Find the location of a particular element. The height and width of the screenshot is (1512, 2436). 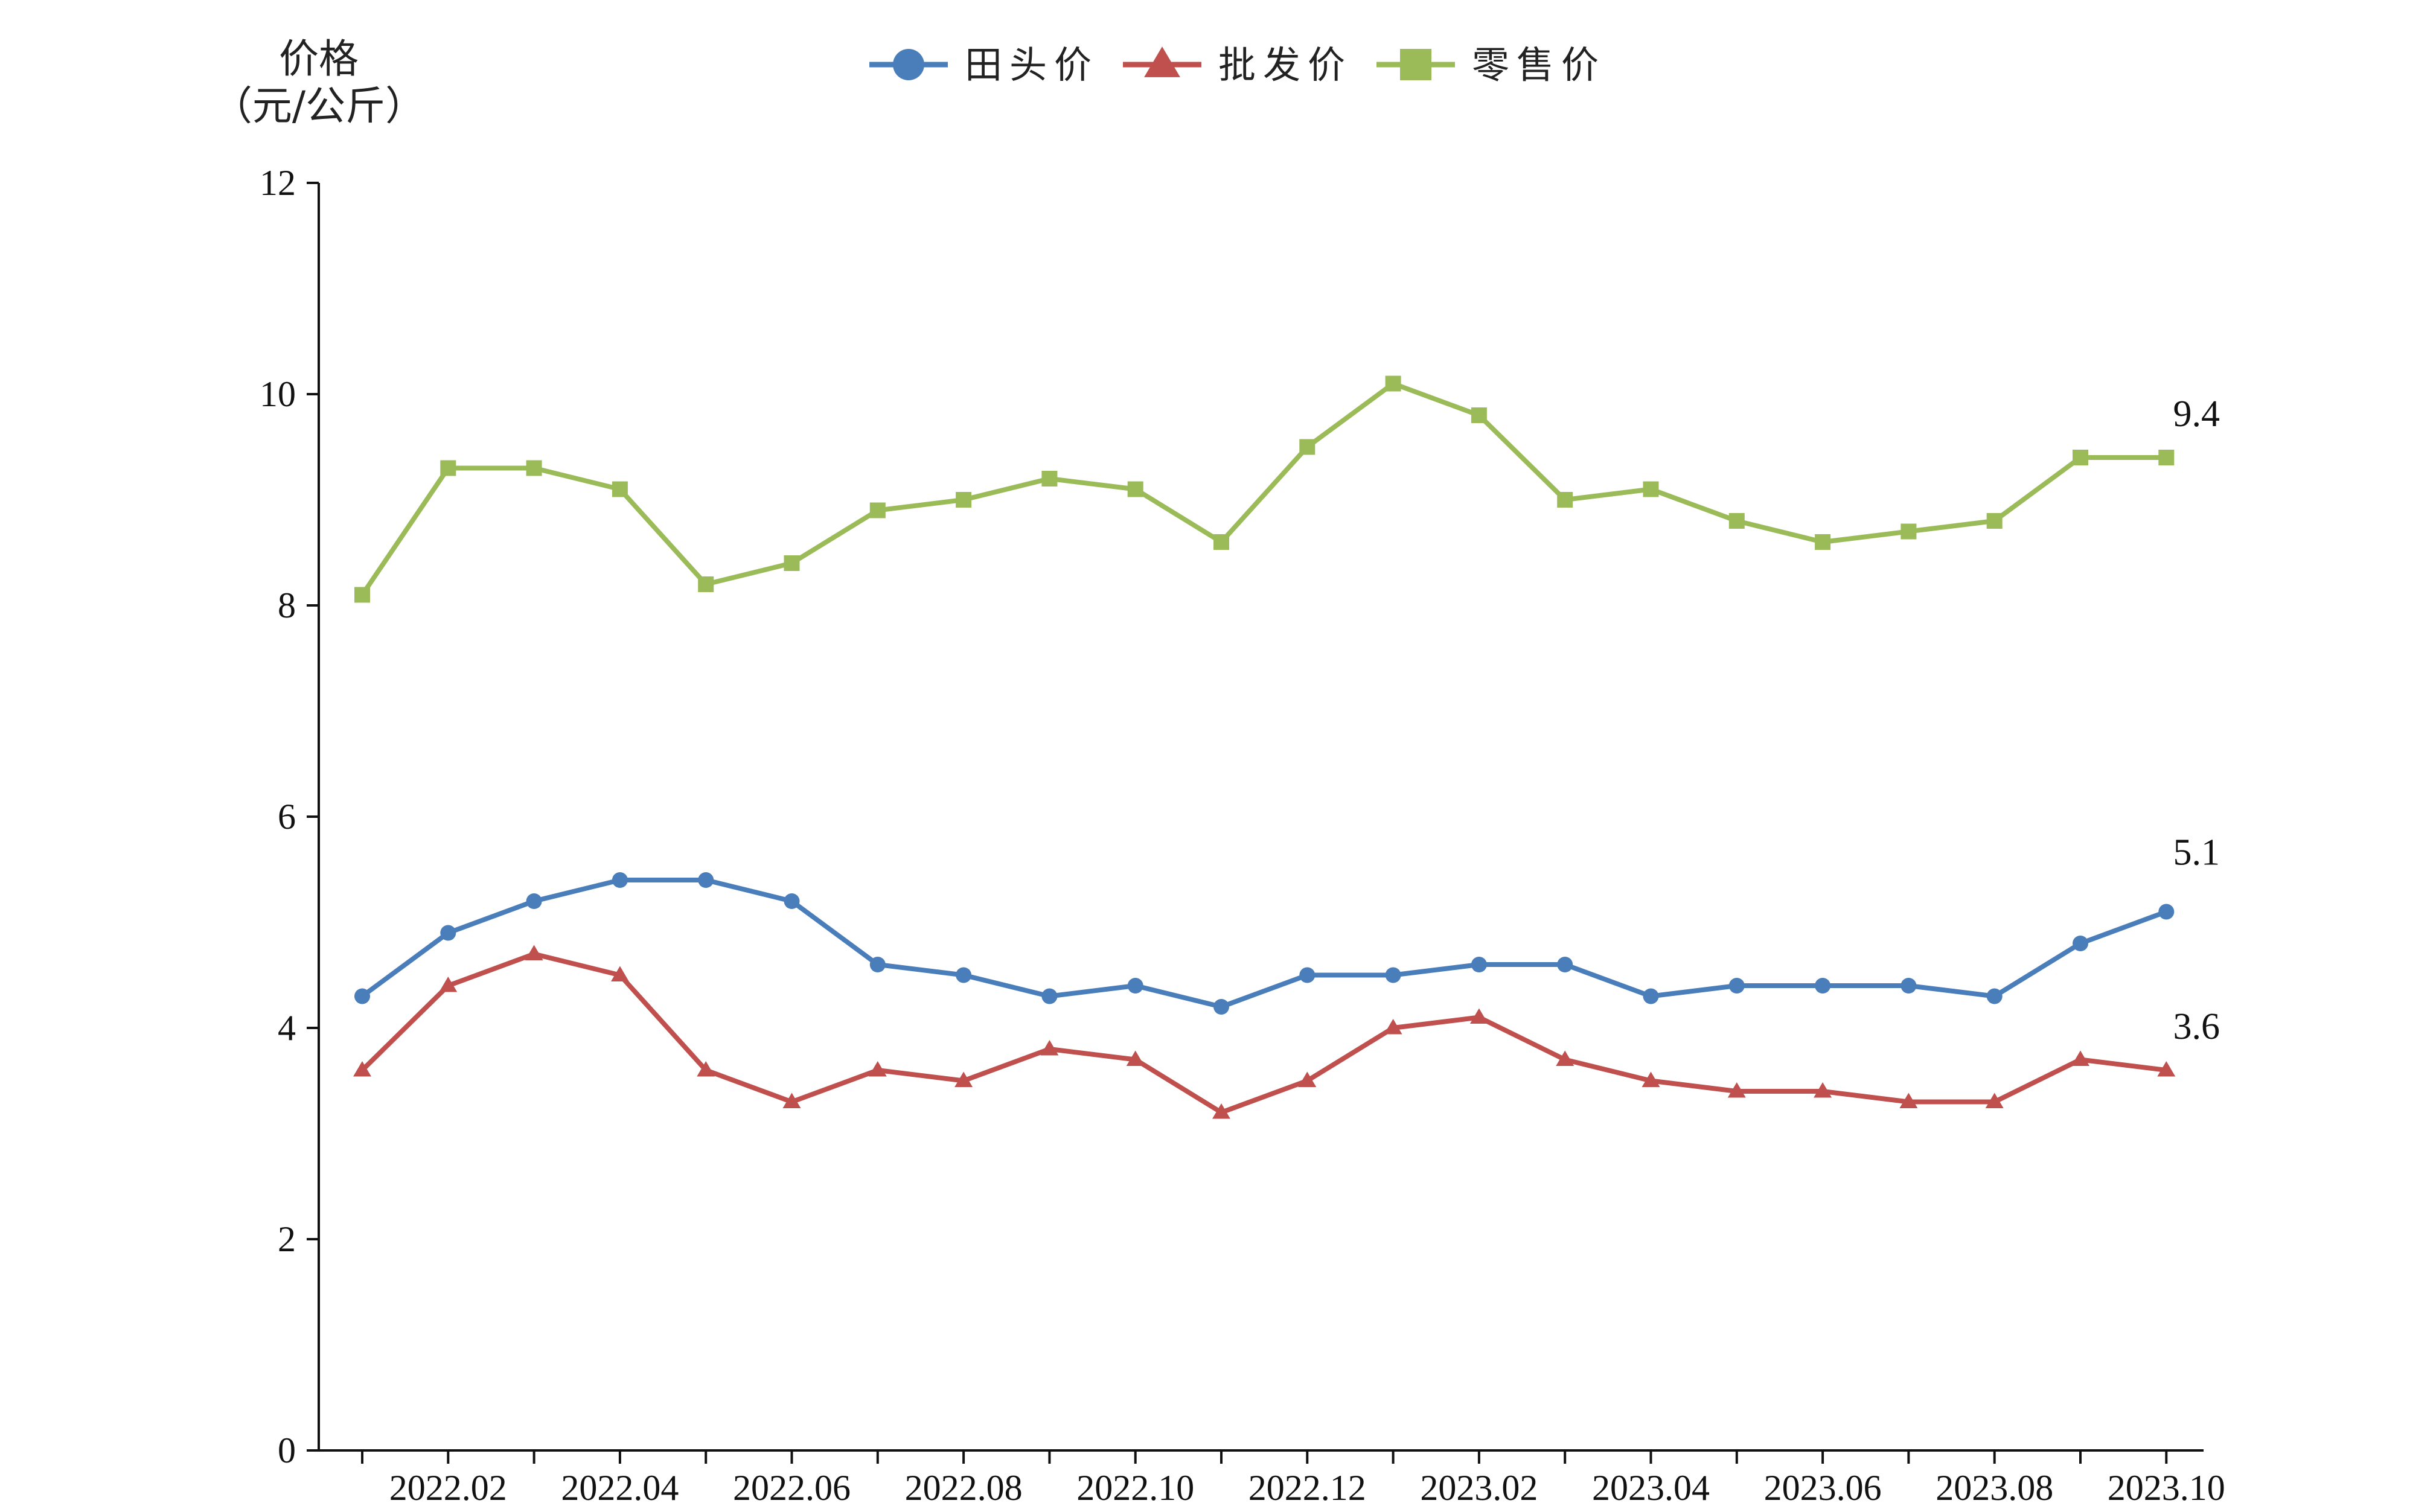

series-3: 9.4 is located at coordinates (1287, 489).